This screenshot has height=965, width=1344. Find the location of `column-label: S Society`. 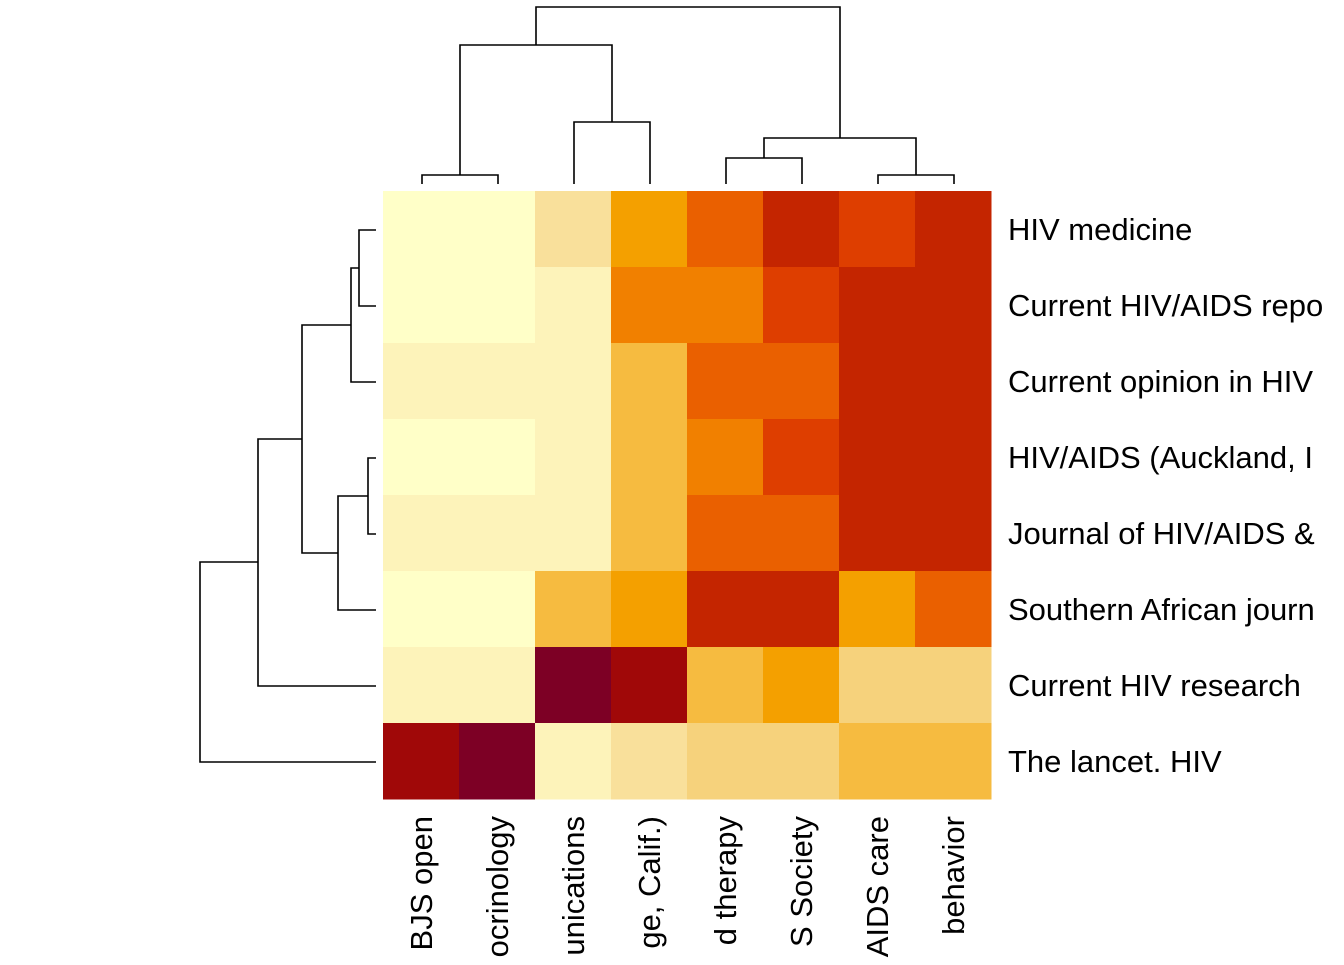

column-label: S Society is located at coordinates (801, 881).